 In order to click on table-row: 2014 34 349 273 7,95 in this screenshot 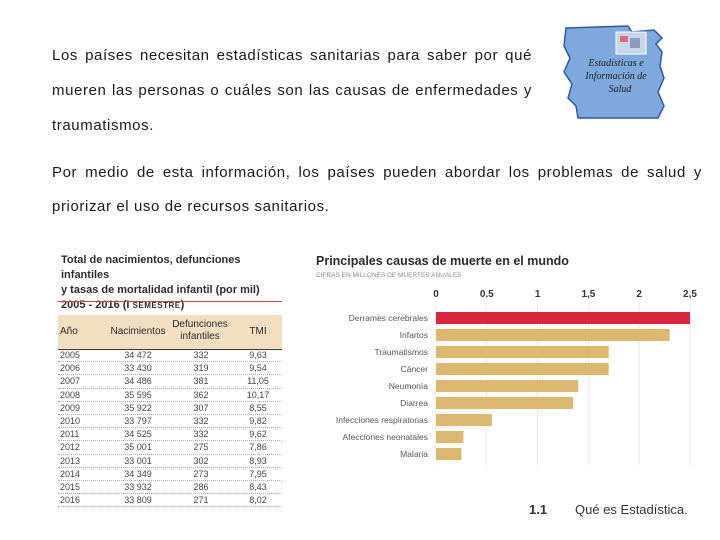, I will do `click(170, 474)`.